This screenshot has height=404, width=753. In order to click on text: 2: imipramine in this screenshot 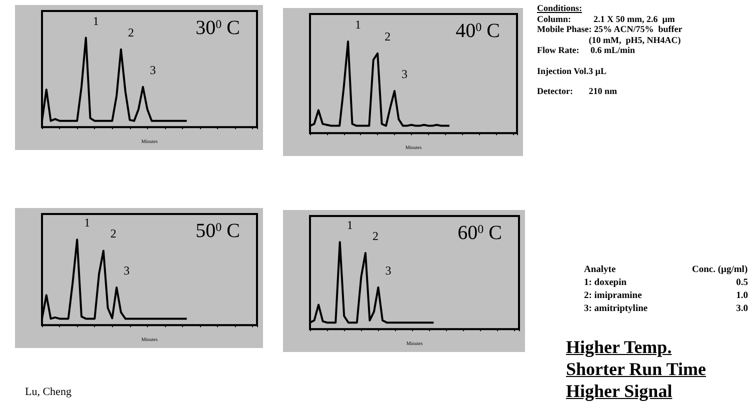, I will do `click(613, 296)`.